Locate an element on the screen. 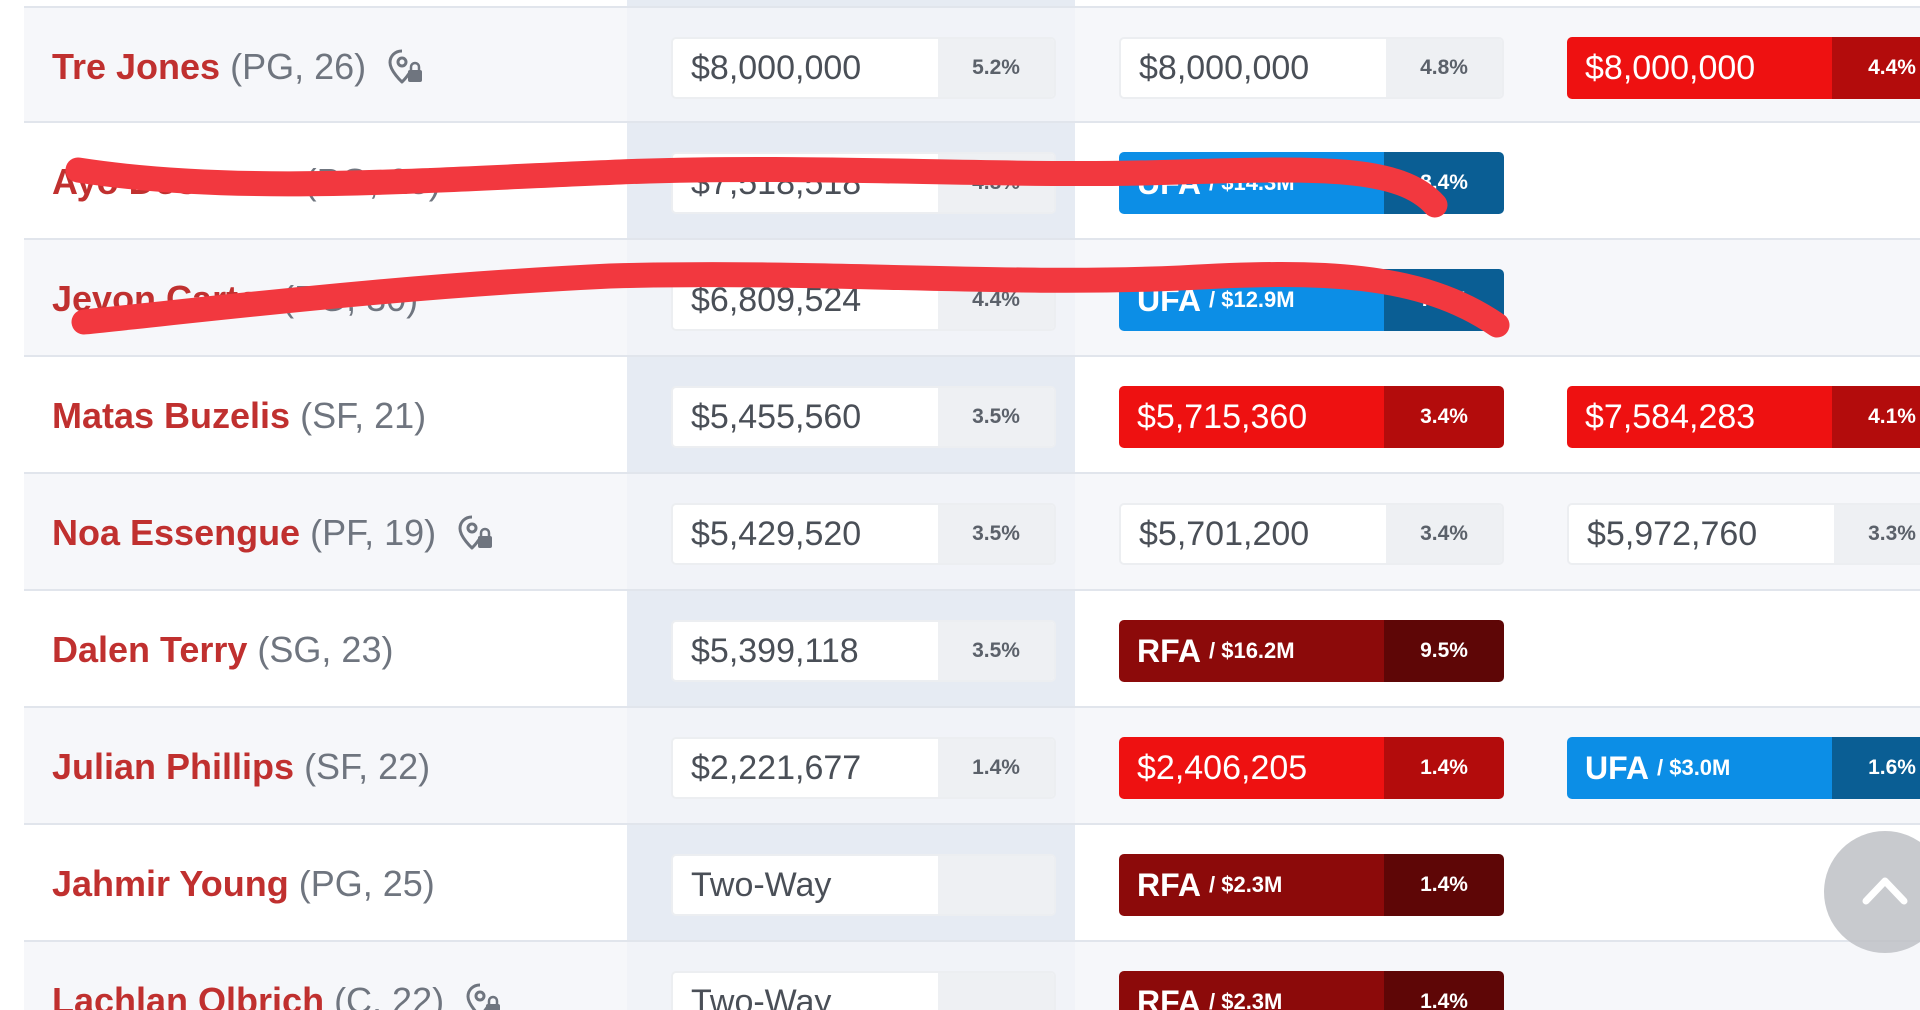 The image size is (1920, 1010). salary-cell-col2: UFA / $12.9M 7.6% is located at coordinates (1311, 300).